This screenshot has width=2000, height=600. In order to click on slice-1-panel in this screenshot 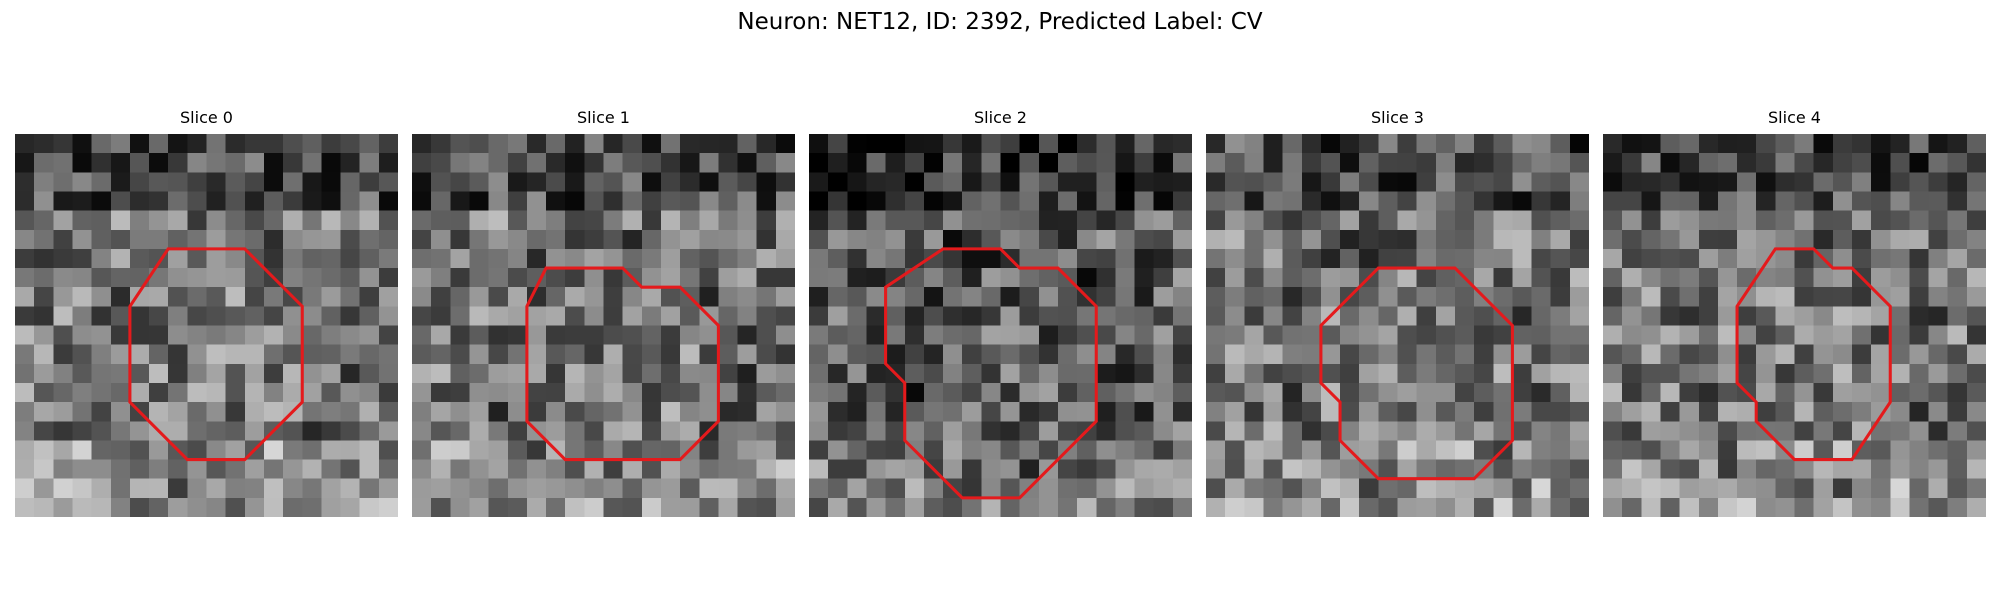, I will do `click(603, 325)`.